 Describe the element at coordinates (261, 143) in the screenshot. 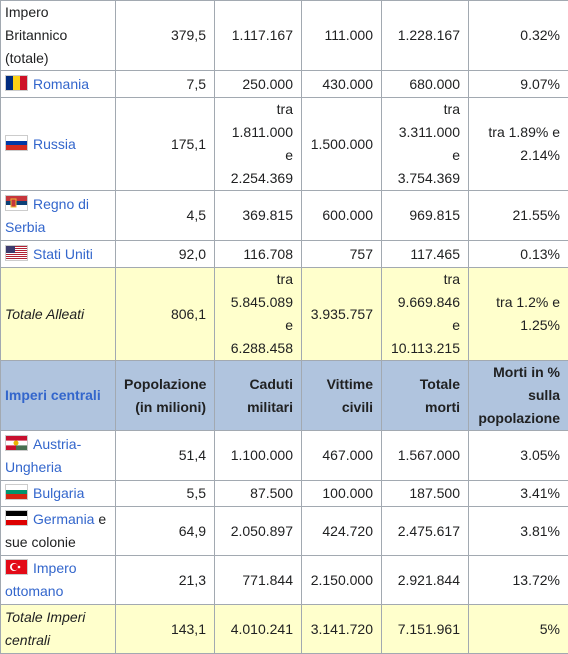

I see `cell-value: tra 1.811.000 e 2.254.369` at that location.